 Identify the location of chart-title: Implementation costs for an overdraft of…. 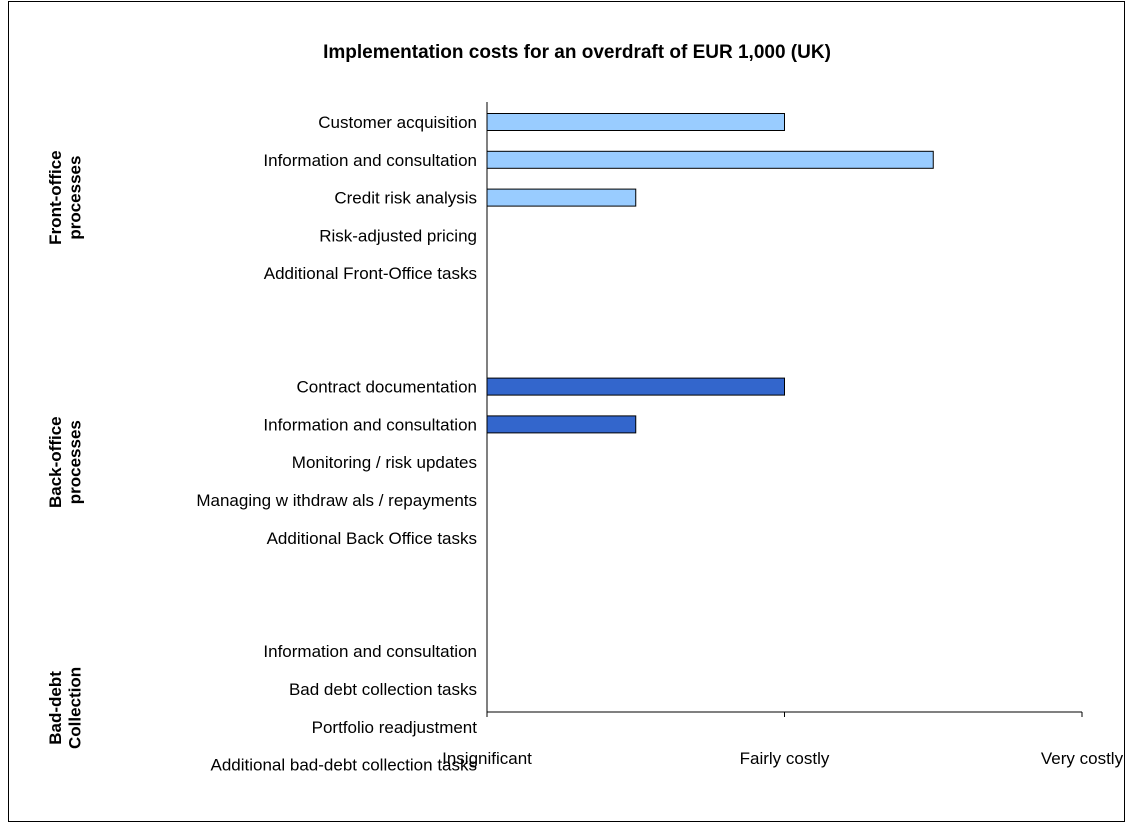
(577, 52).